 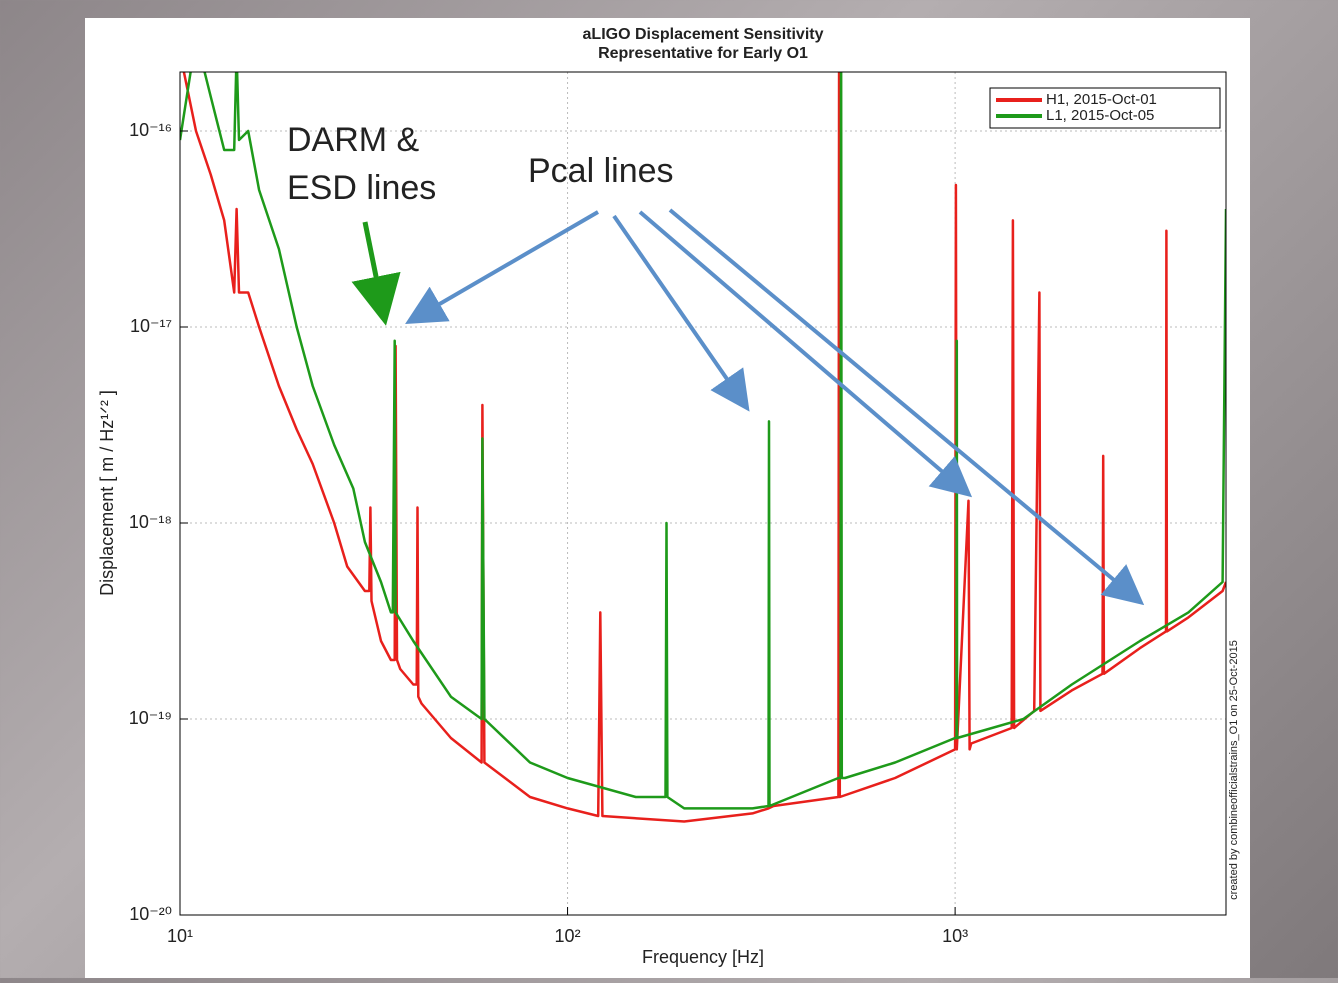 I want to click on chart-subtitle: Representative for Early O1, so click(x=703, y=53).